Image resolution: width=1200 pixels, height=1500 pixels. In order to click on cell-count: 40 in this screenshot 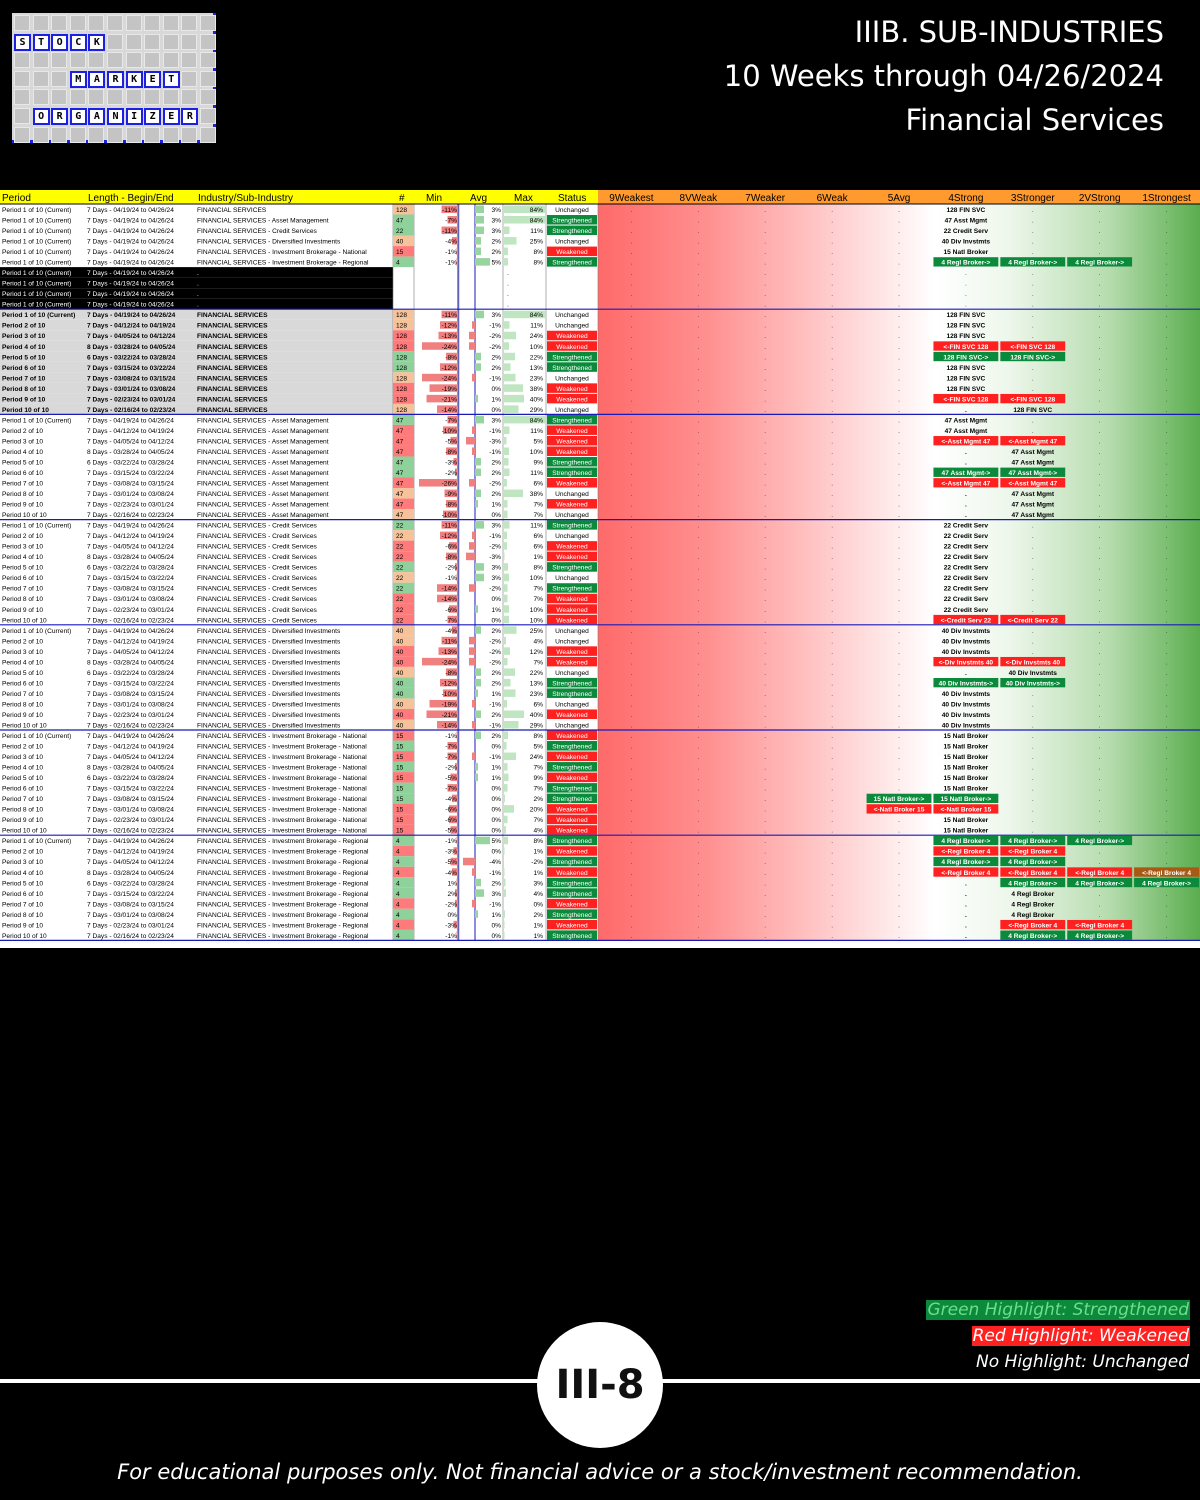, I will do `click(400, 662)`.